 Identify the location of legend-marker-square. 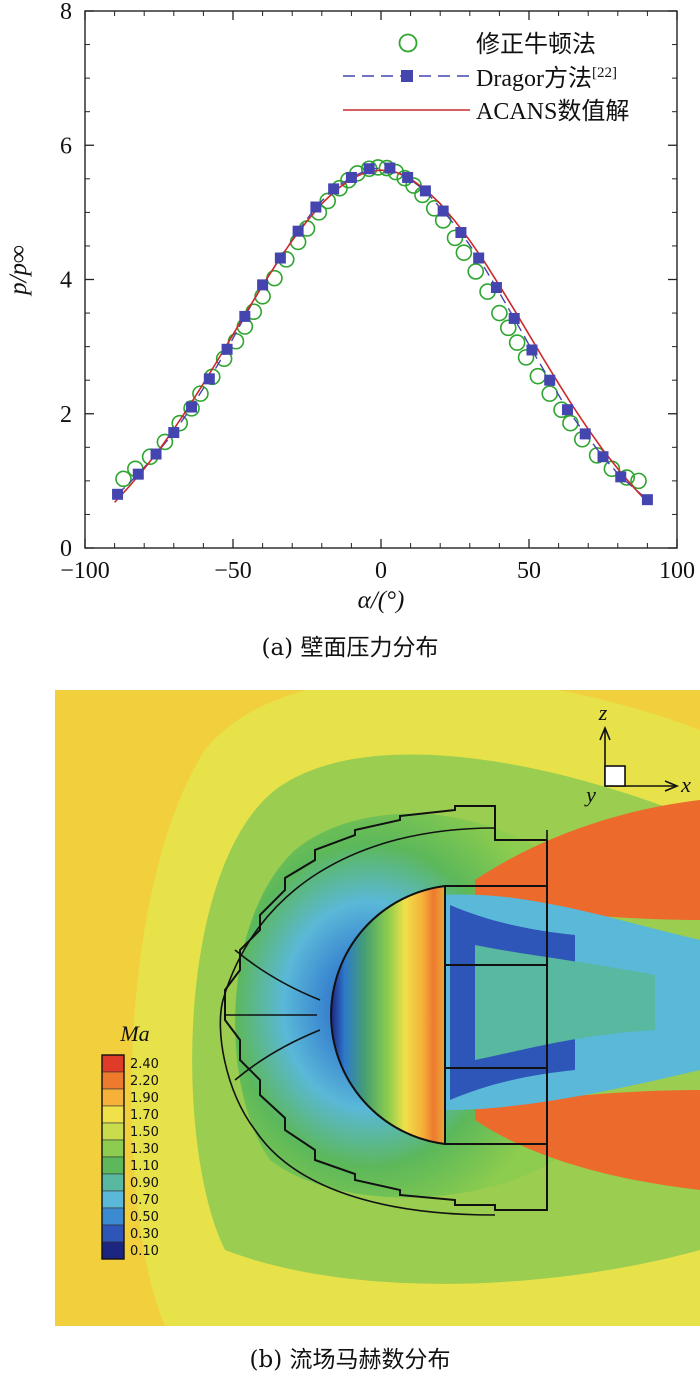
(407, 76).